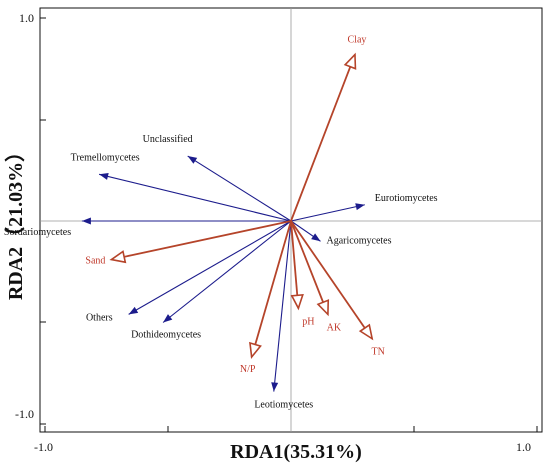 Image resolution: width=550 pixels, height=466 pixels. Describe the element at coordinates (99, 317) in the screenshot. I see `species-label-others: Others` at that location.